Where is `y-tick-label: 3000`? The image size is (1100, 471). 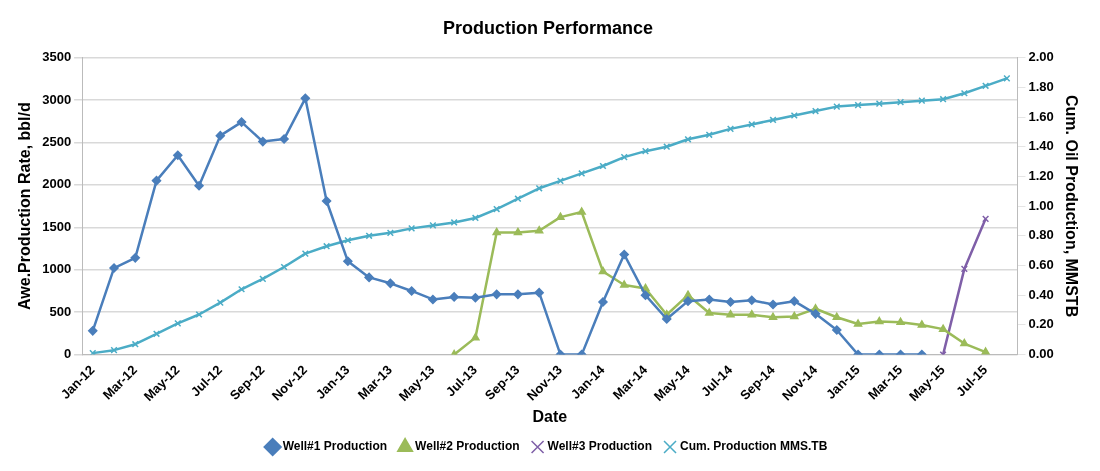
y-tick-label: 3000 is located at coordinates (57, 99).